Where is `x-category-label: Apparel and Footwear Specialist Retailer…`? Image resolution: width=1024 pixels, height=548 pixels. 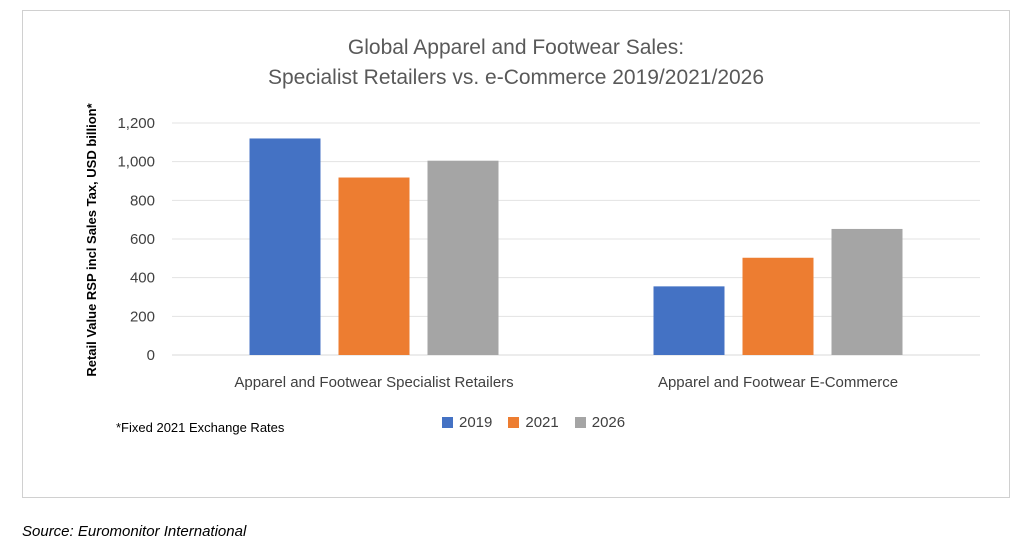 x-category-label: Apparel and Footwear Specialist Retailer… is located at coordinates (373, 382).